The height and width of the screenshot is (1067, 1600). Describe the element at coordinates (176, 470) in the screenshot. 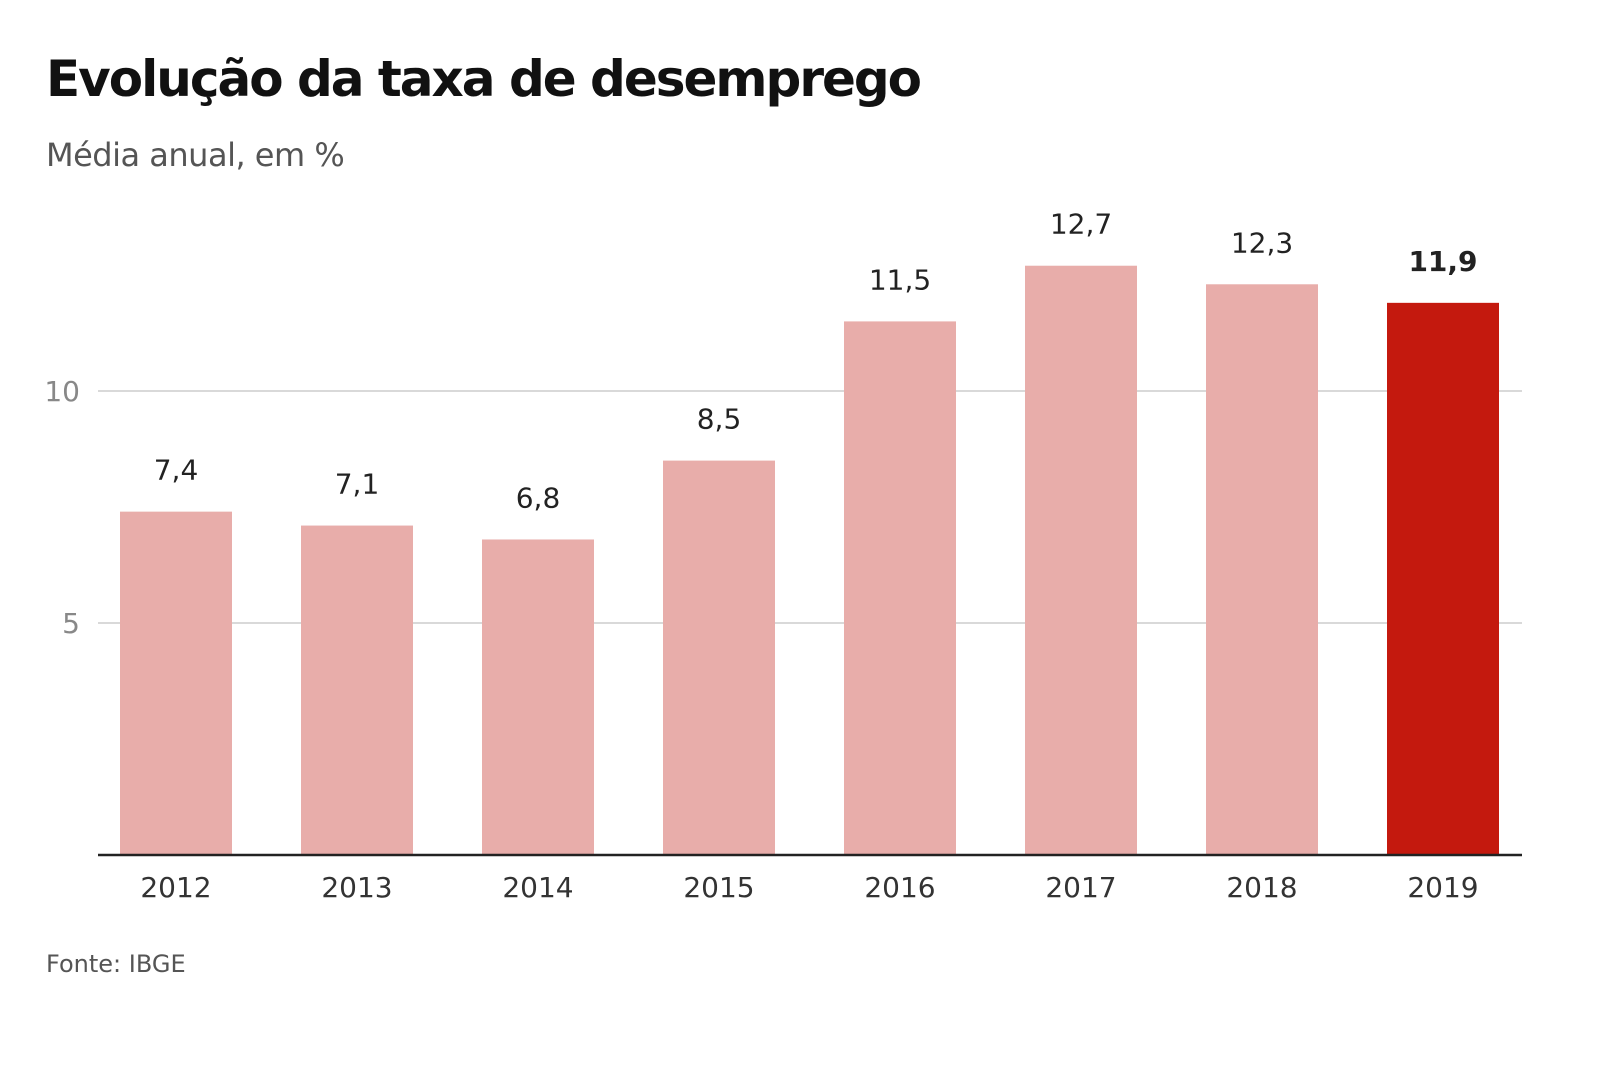

I see `data-label-2012: 7,4` at that location.